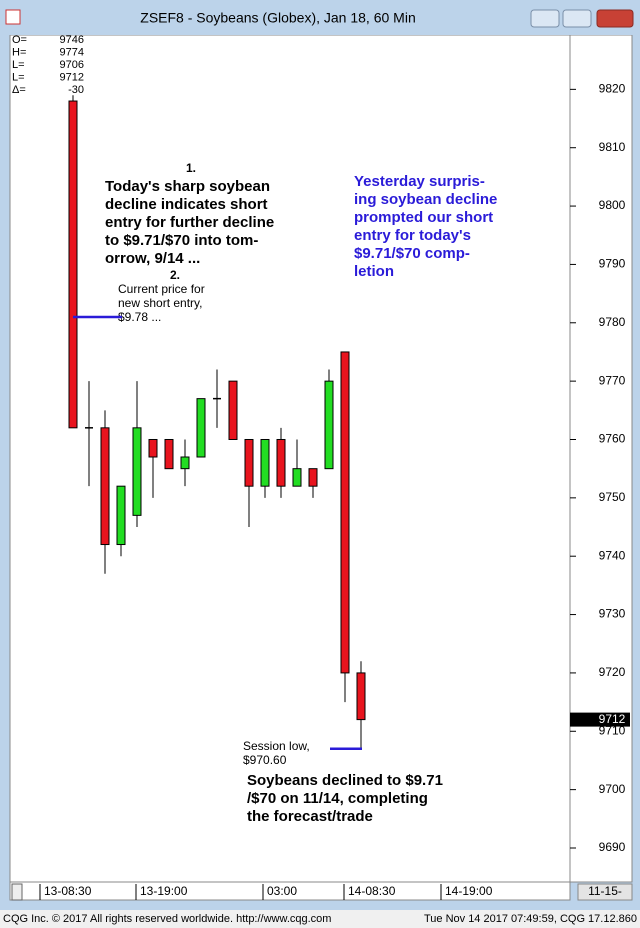  I want to click on y-tick-label: 9730, so click(612, 614).